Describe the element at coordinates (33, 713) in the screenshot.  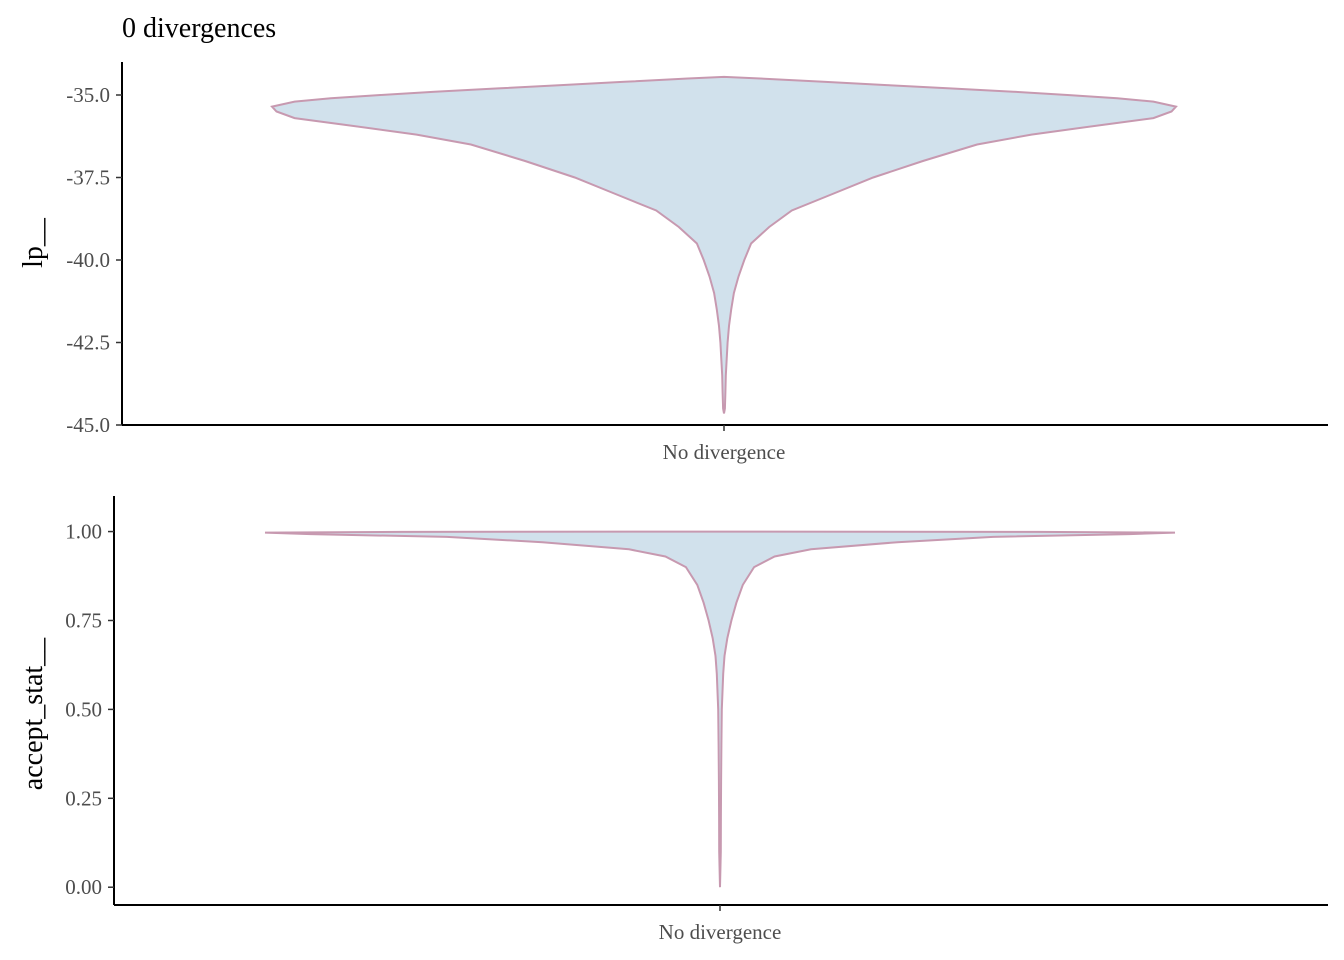
I see `y-axis-title: accept_stat__` at that location.